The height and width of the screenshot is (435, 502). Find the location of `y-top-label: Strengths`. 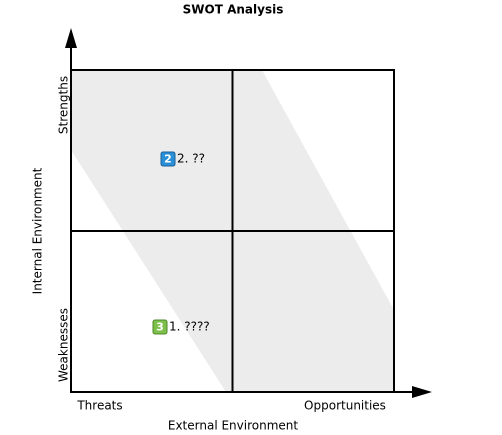

y-top-label: Strengths is located at coordinates (64, 105).